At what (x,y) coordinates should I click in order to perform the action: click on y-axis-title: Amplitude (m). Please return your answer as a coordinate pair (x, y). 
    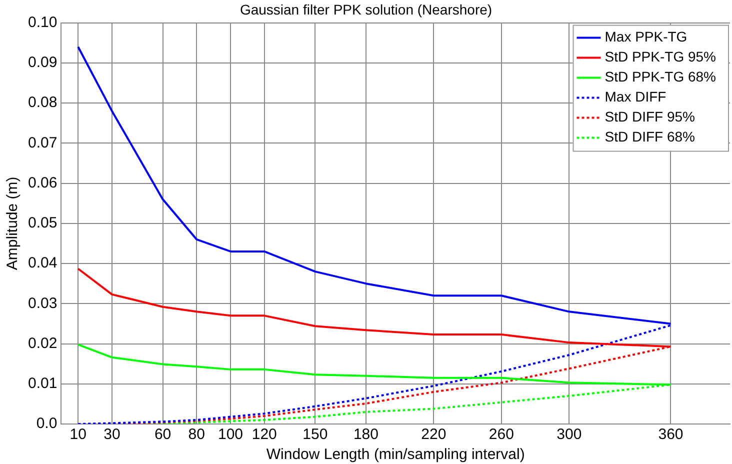
    Looking at the image, I should click on (13, 223).